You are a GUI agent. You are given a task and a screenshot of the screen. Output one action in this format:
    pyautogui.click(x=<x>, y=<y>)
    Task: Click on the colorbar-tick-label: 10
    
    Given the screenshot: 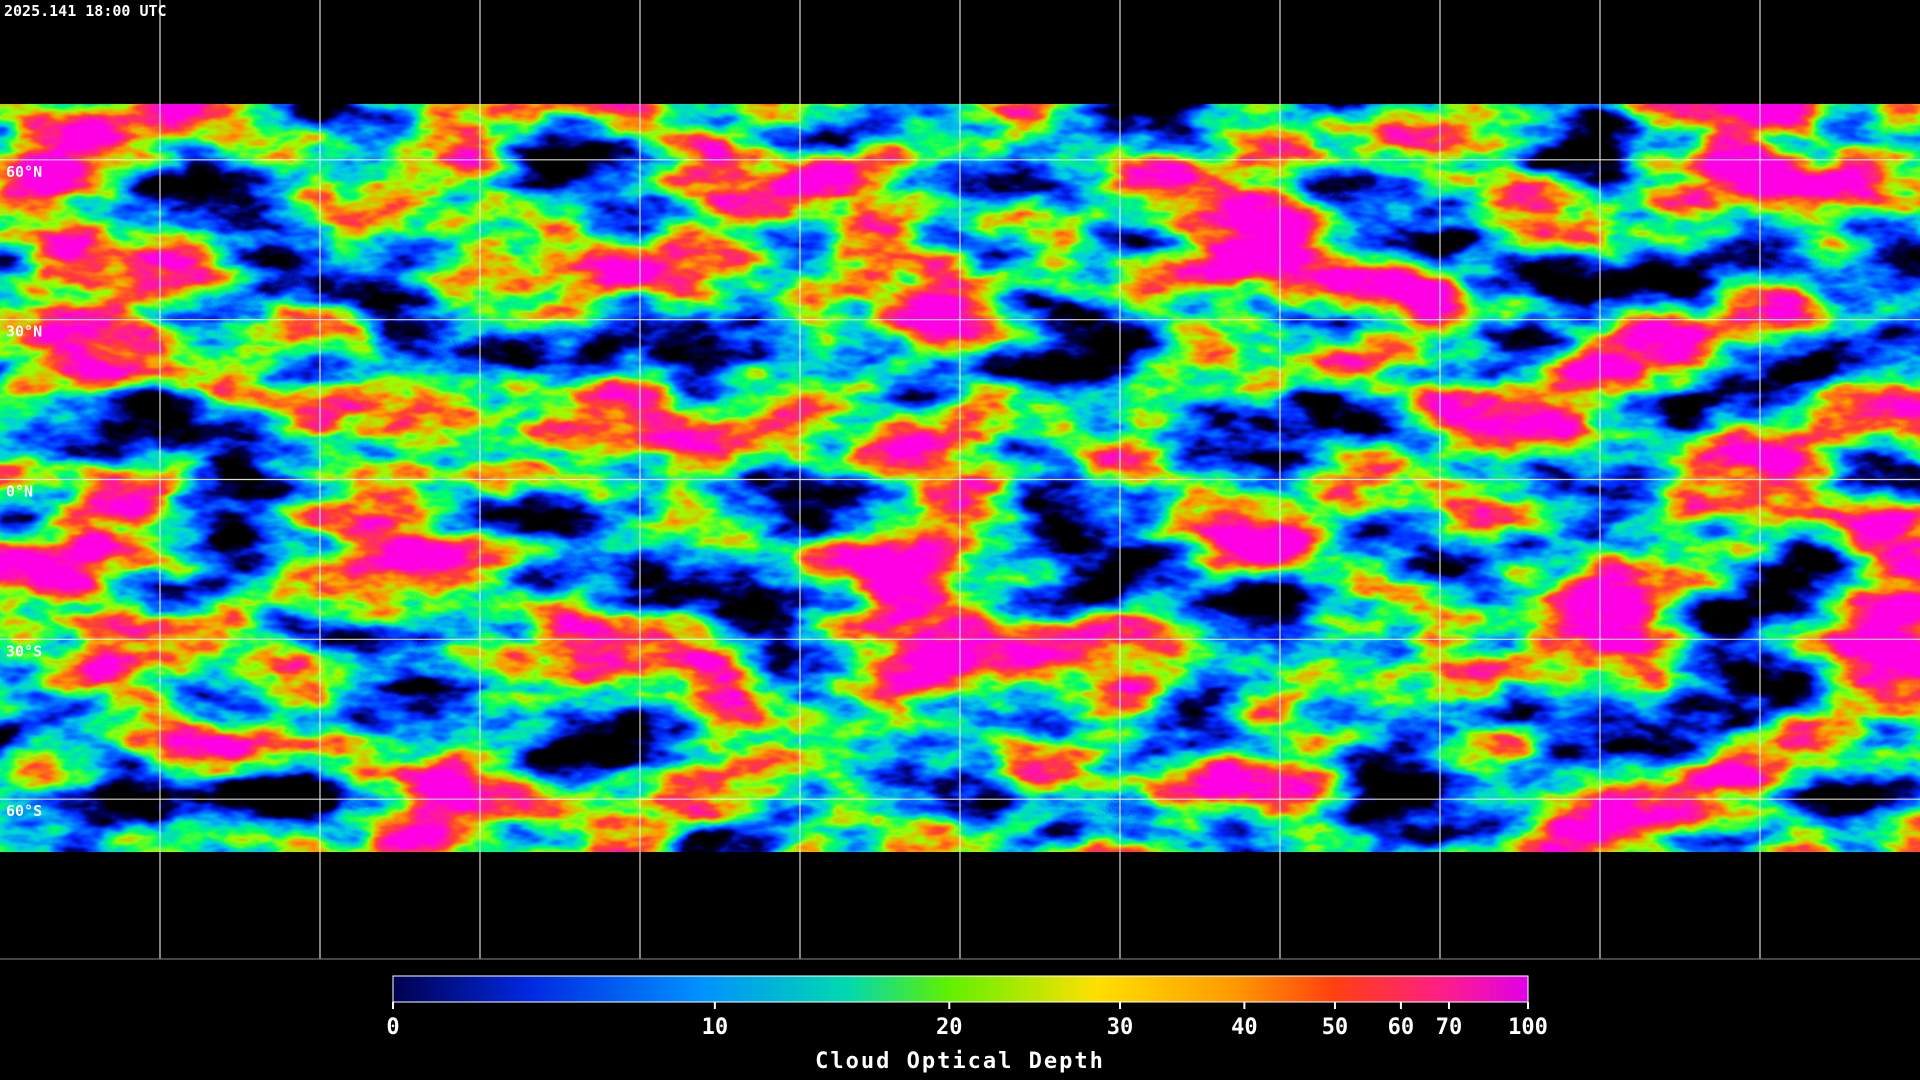 What is the action you would take?
    pyautogui.click(x=715, y=1027)
    